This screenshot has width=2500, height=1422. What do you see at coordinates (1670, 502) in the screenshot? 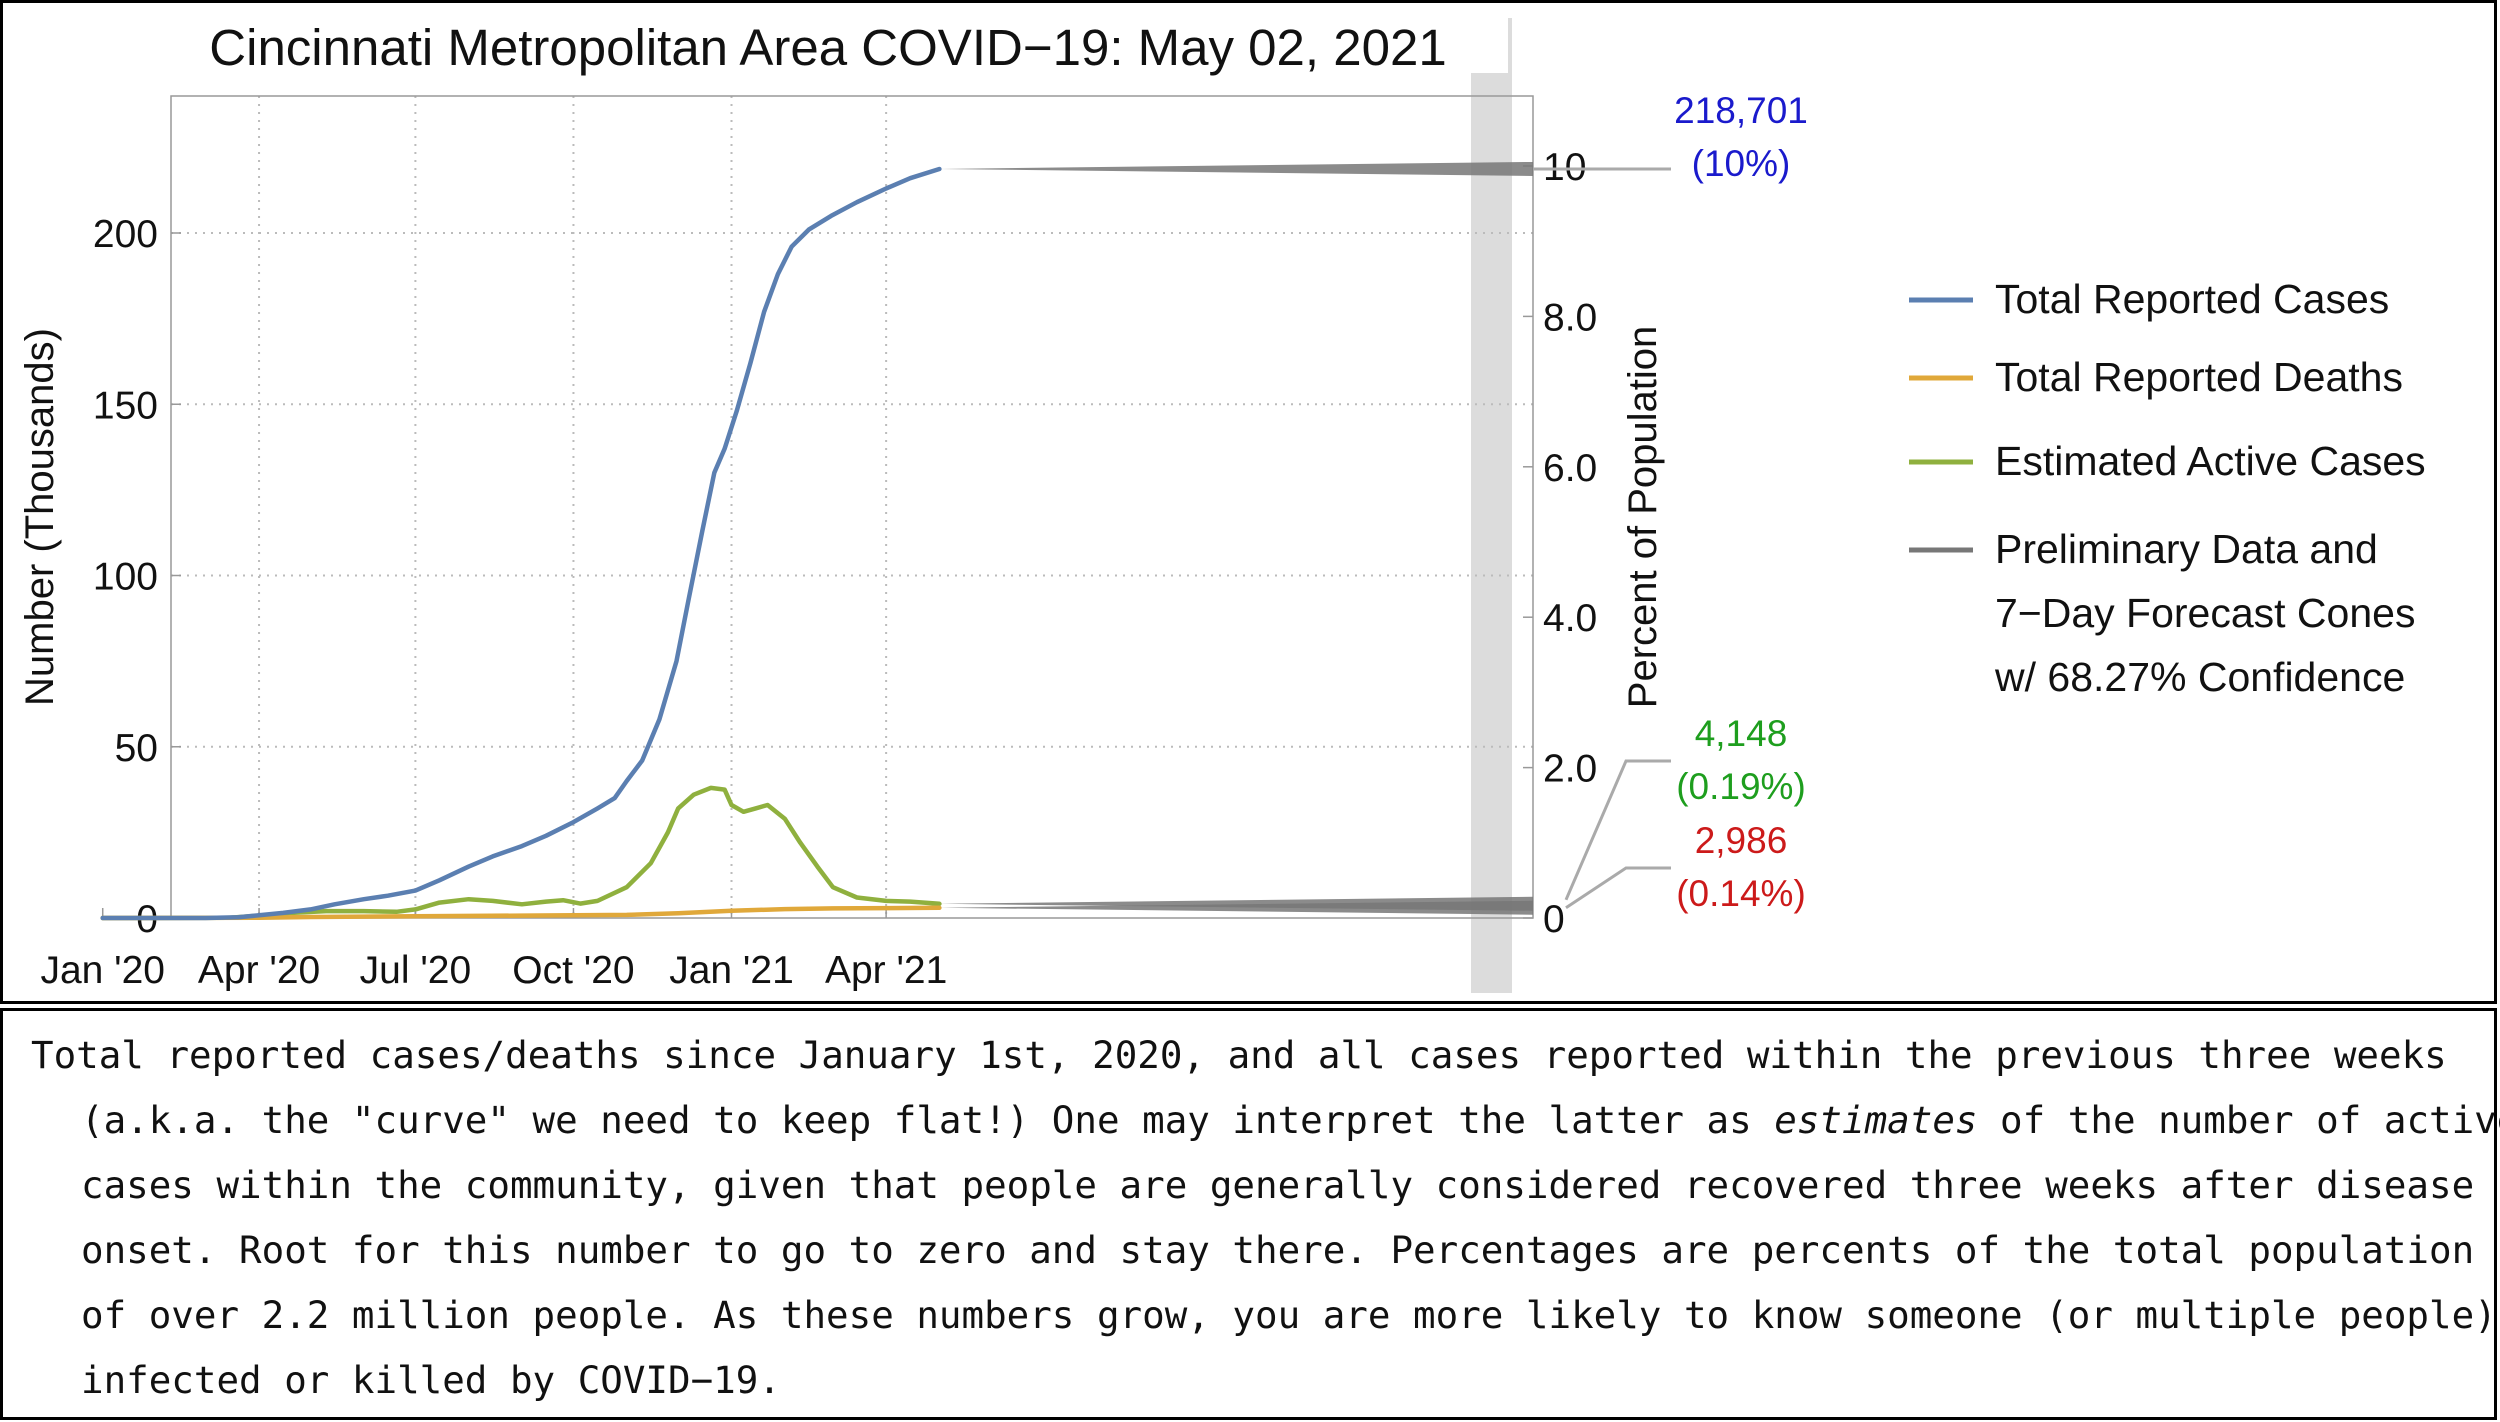
I see `end-labels: 218,701 (10%) 4,148 (0.19%) 2,986 (0.14%)` at bounding box center [1670, 502].